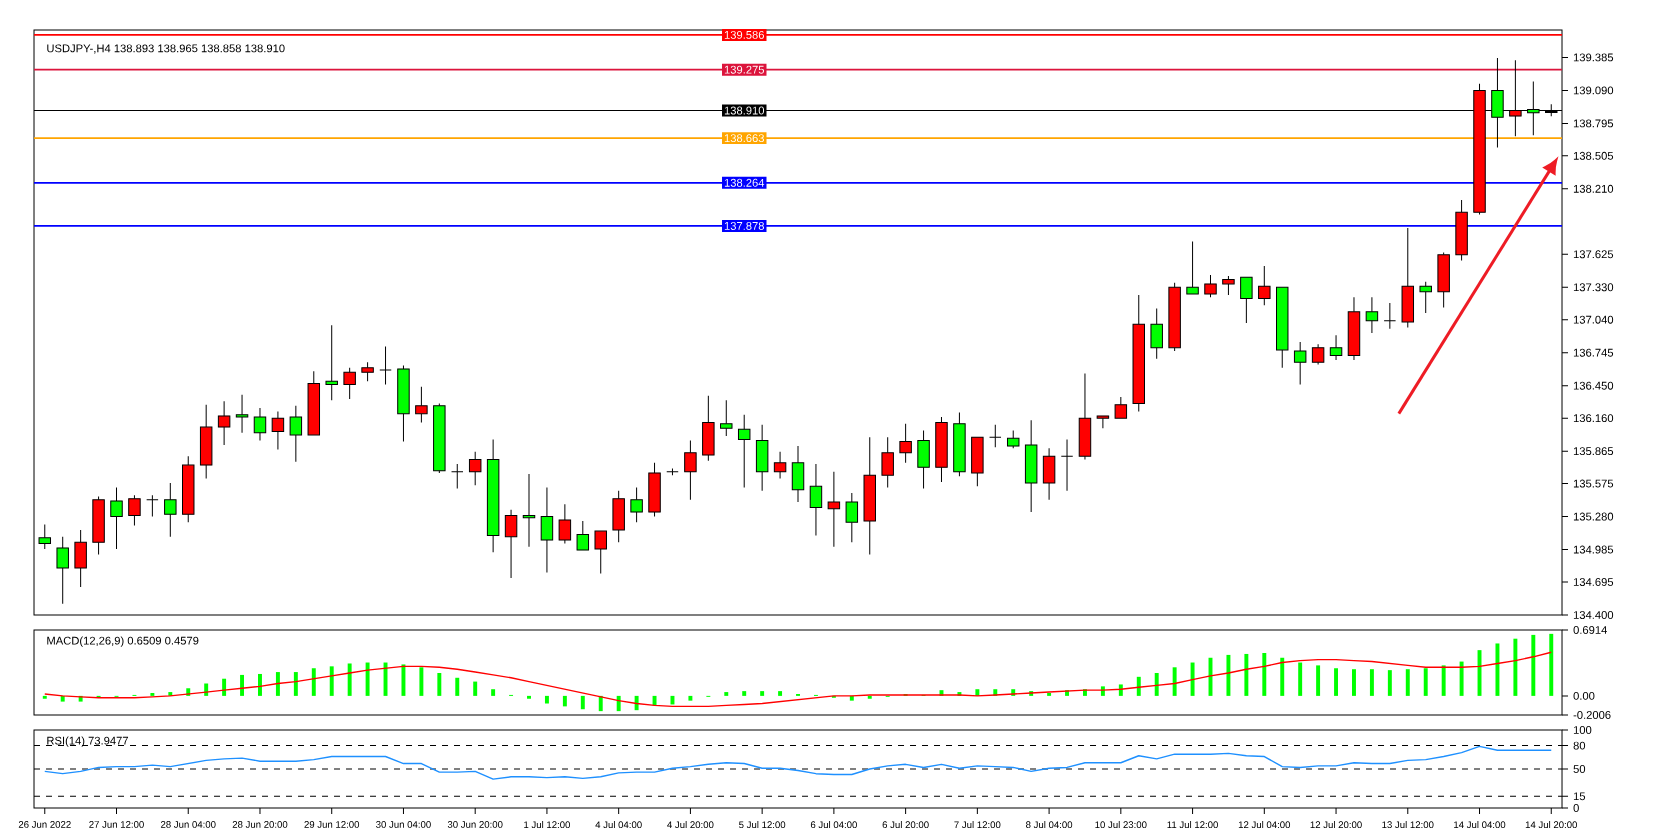  I want to click on y-tick-label: 100, so click(1582, 730).